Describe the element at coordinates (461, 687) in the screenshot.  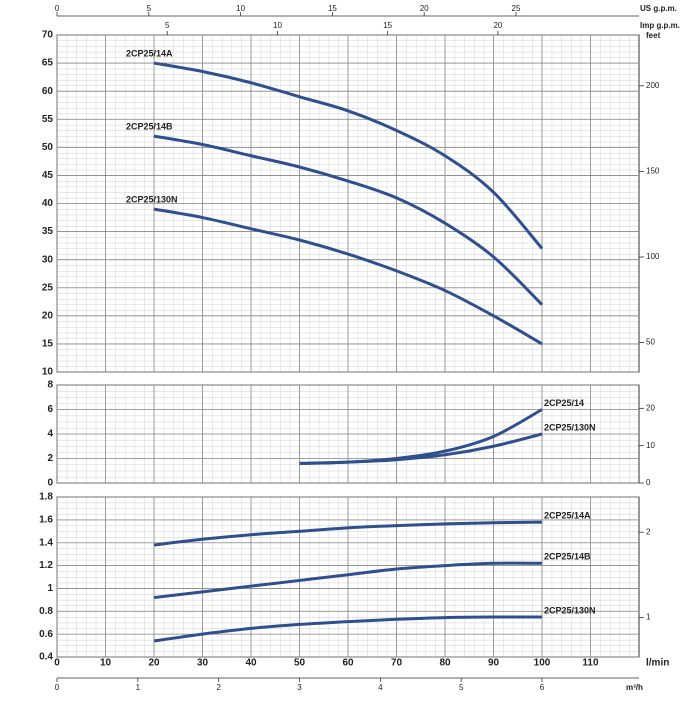
I see `bottom-tick-label: 5` at that location.